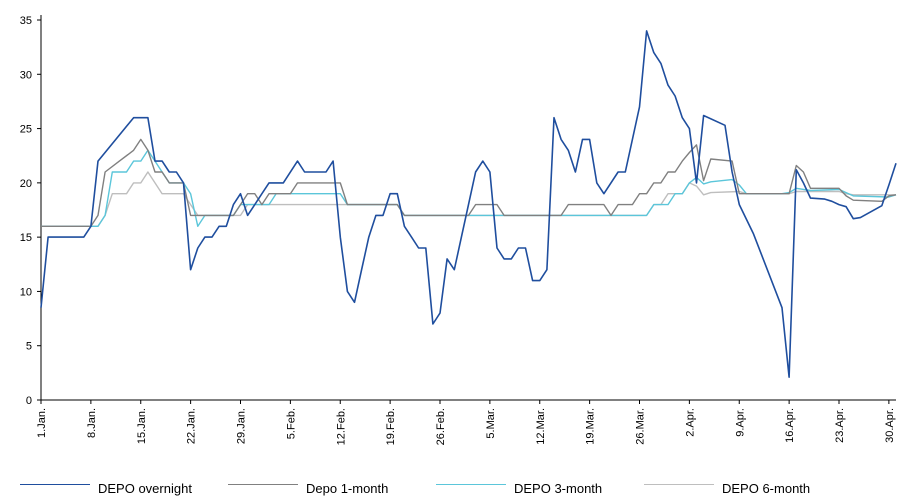 The height and width of the screenshot is (498, 898). What do you see at coordinates (391, 426) in the screenshot?
I see `x-tick-label: 19.Feb.` at bounding box center [391, 426].